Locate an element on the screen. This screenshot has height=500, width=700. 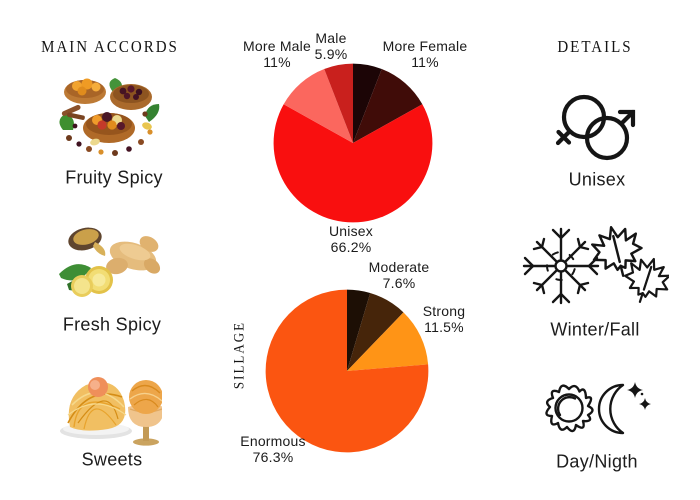
detail-label-winter-fall: Winter/Fall is located at coordinates (595, 329).